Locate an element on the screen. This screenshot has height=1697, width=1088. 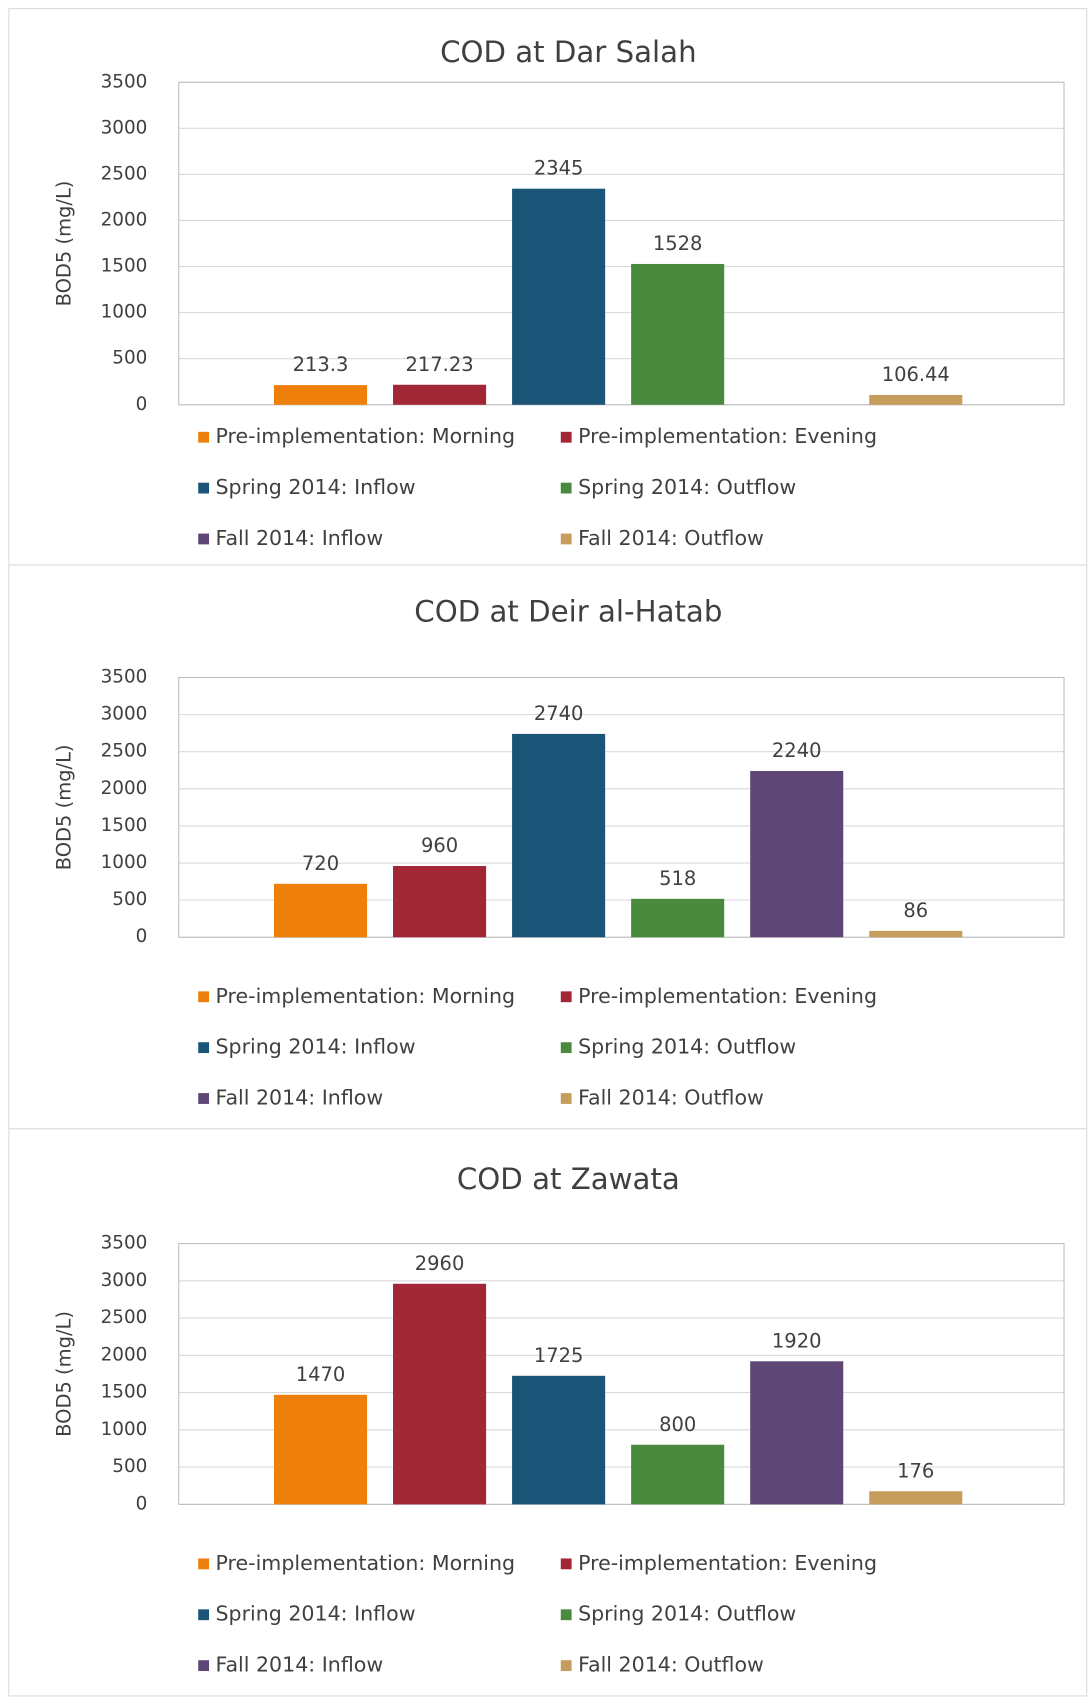
chart-title: COD at Dar Salah is located at coordinates (568, 52).